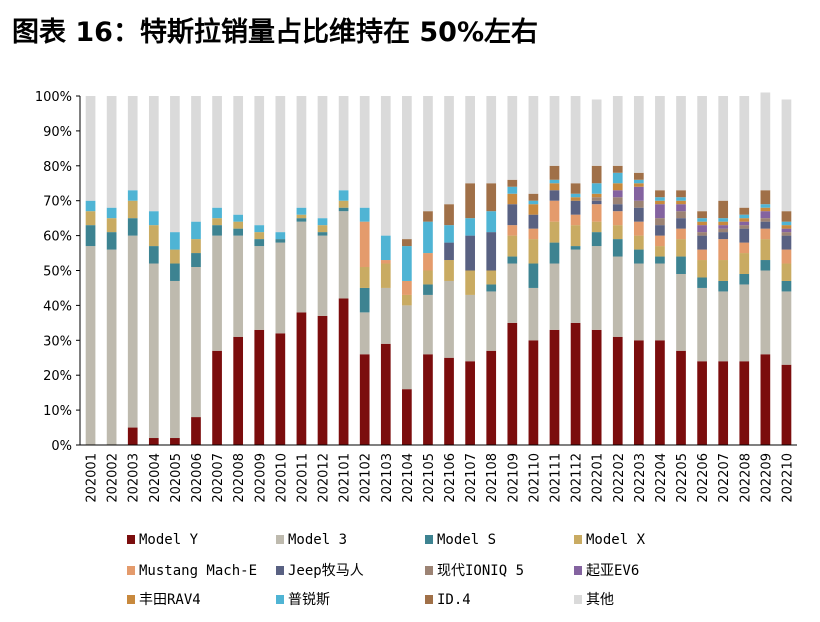 The width and height of the screenshot is (820, 622). What do you see at coordinates (324, 478) in the screenshot?
I see `x-tick-label: 202012` at bounding box center [324, 478].